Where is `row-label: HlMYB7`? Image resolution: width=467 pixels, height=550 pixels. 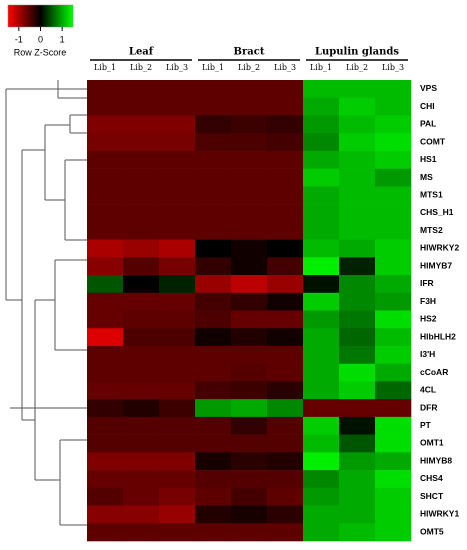
row-label: HlMYB7 is located at coordinates (436, 265).